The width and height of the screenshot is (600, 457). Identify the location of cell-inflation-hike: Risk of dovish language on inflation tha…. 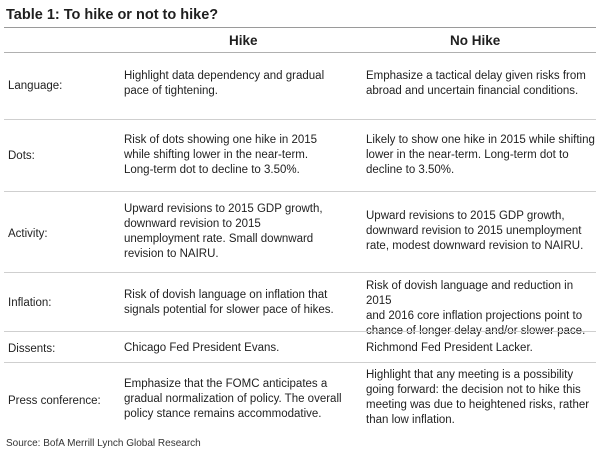
(229, 302).